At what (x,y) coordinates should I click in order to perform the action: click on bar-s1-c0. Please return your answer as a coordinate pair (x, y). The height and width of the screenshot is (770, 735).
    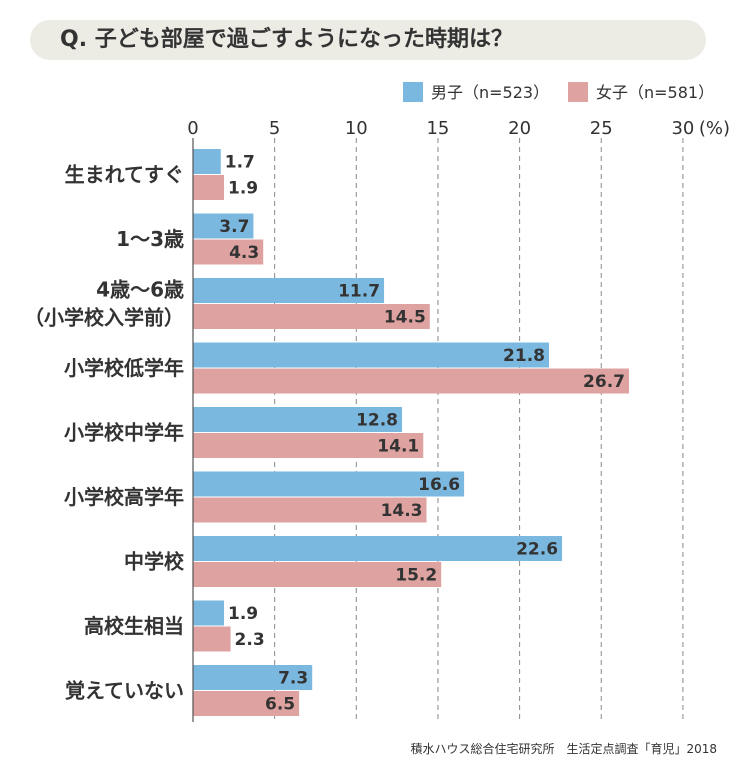
    Looking at the image, I should click on (209, 187).